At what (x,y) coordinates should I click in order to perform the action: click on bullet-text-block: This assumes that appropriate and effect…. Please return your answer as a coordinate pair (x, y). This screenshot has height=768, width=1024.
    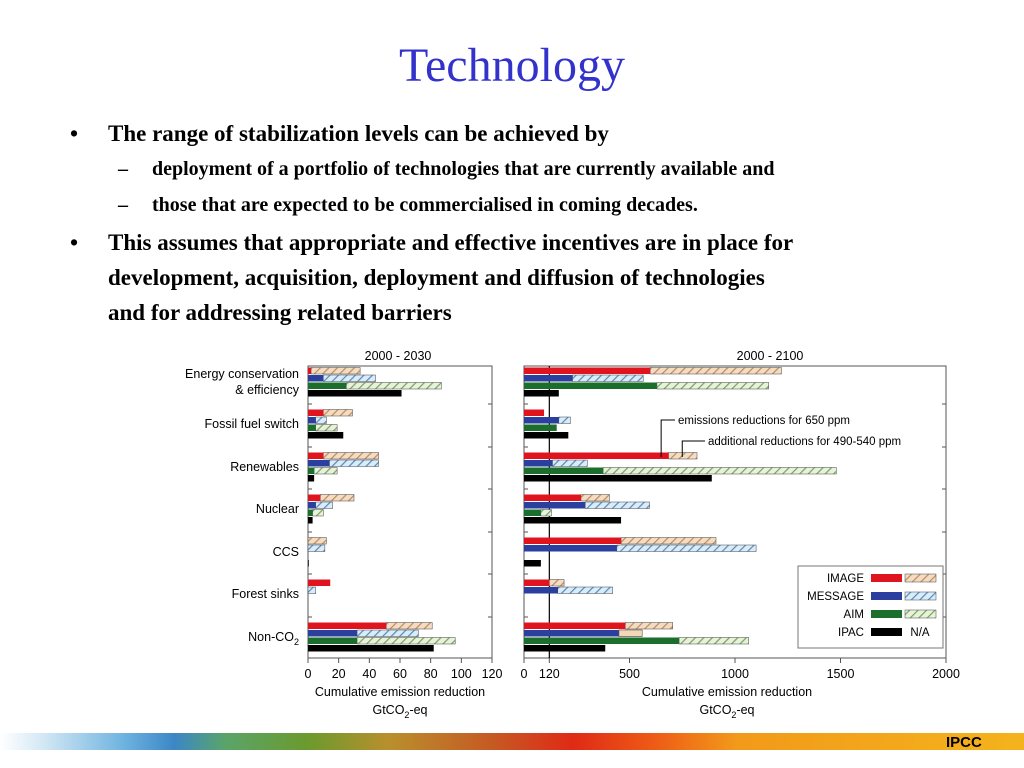
    Looking at the image, I should click on (450, 277).